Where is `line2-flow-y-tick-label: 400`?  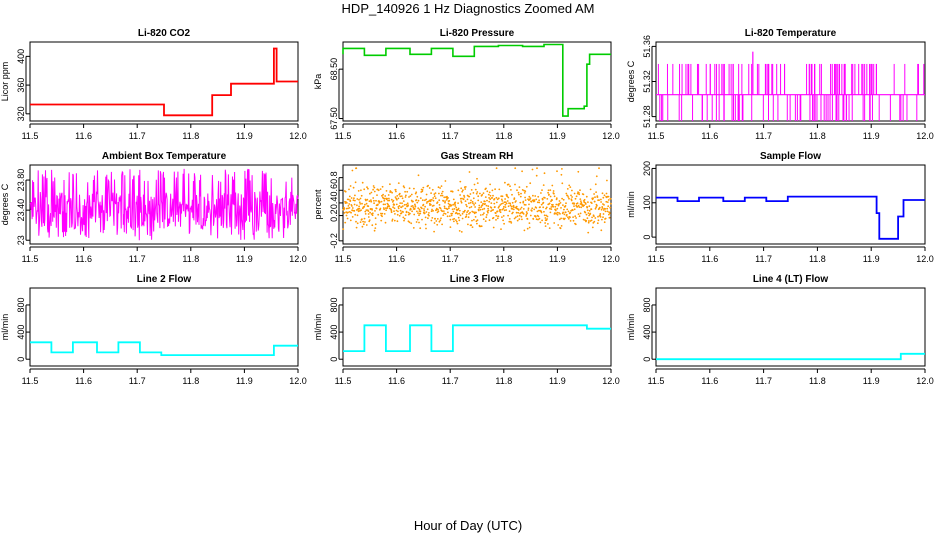
line2-flow-y-tick-label: 400 is located at coordinates (21, 332).